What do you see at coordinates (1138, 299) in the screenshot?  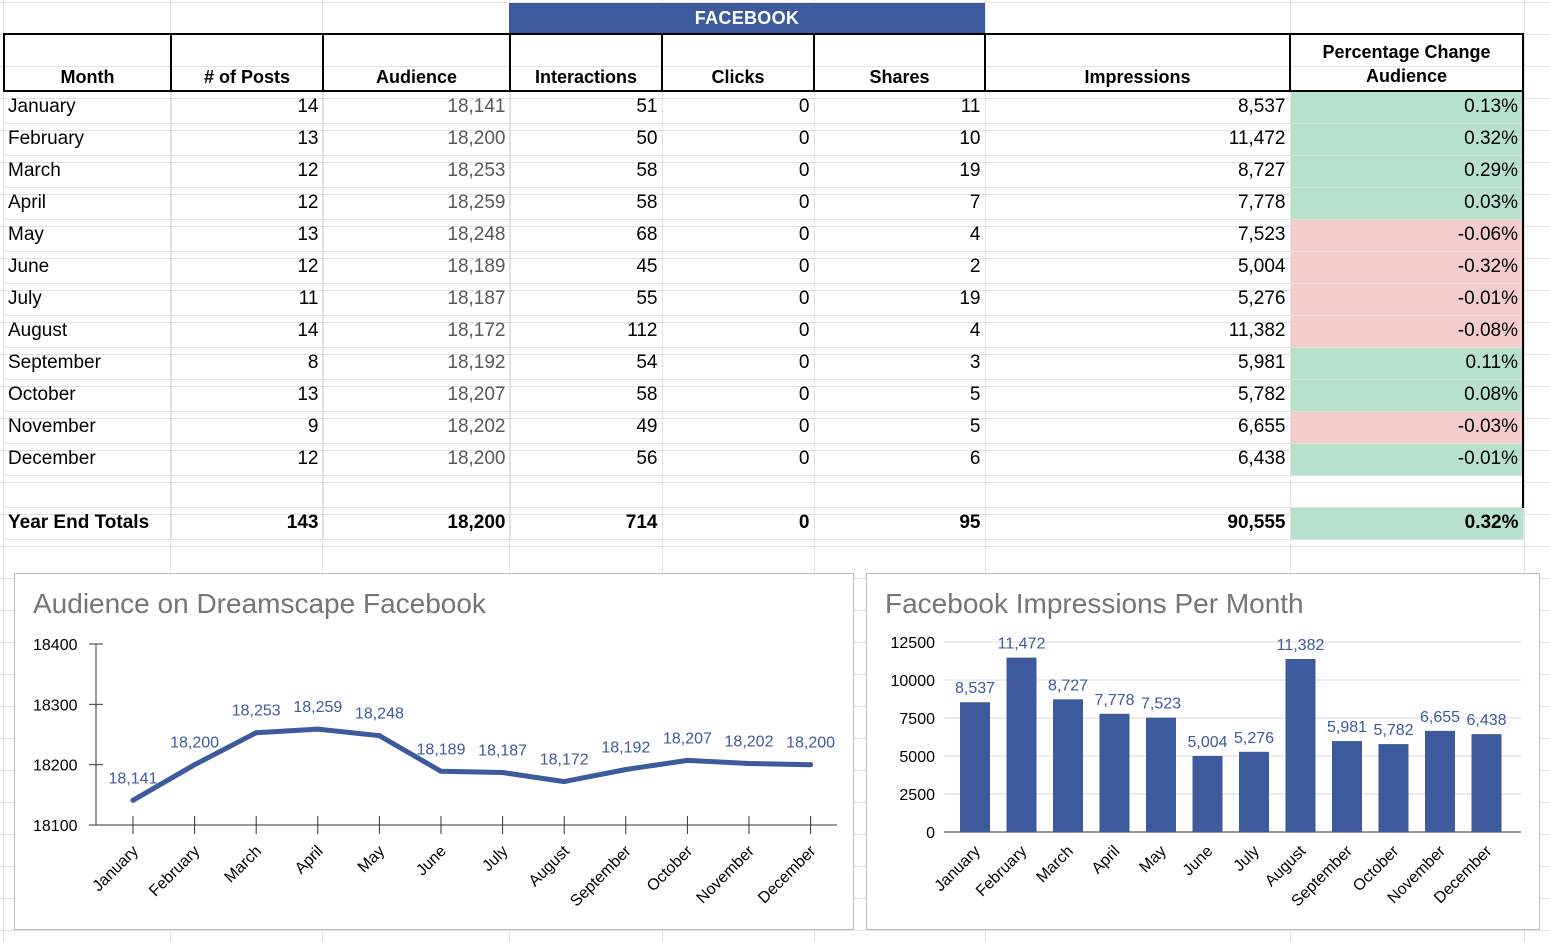 I see `cell-impressions: 5,276` at bounding box center [1138, 299].